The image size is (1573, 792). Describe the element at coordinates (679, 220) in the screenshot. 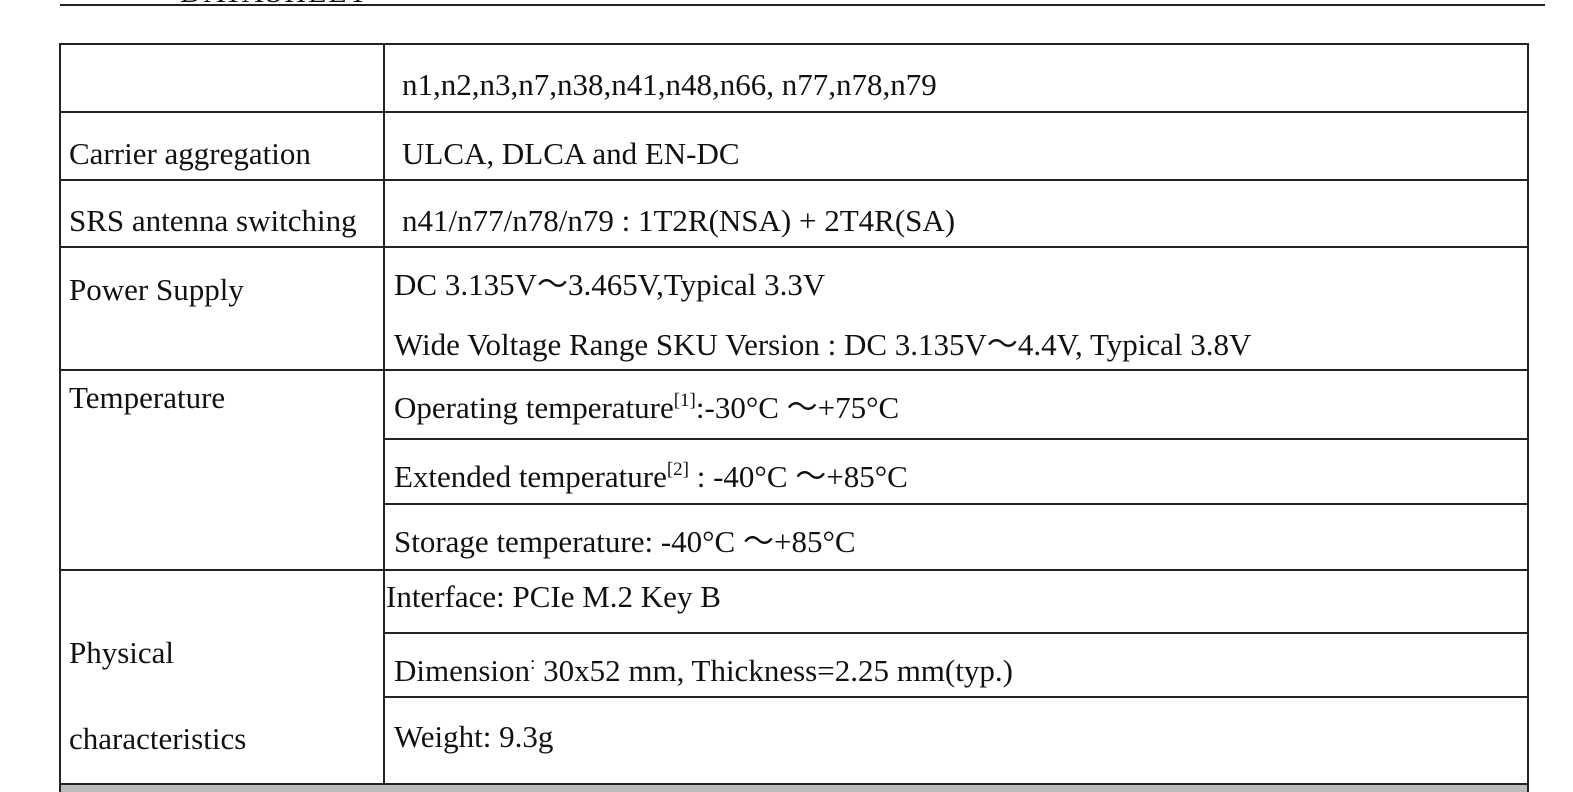

I see `cell: n41/n77/n78/n79 : 1T2R(NSA) + 2T4R(SA)` at that location.